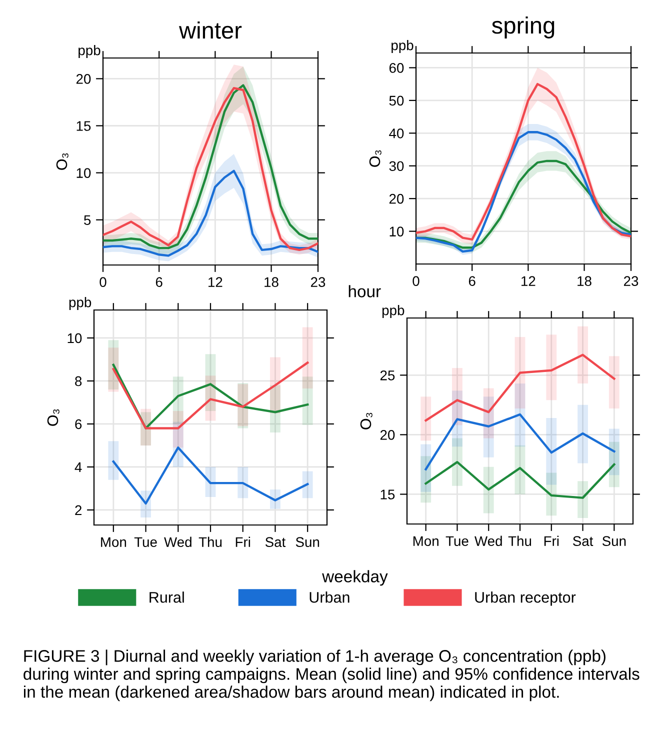  I want to click on chart-title: winter, so click(210, 30).